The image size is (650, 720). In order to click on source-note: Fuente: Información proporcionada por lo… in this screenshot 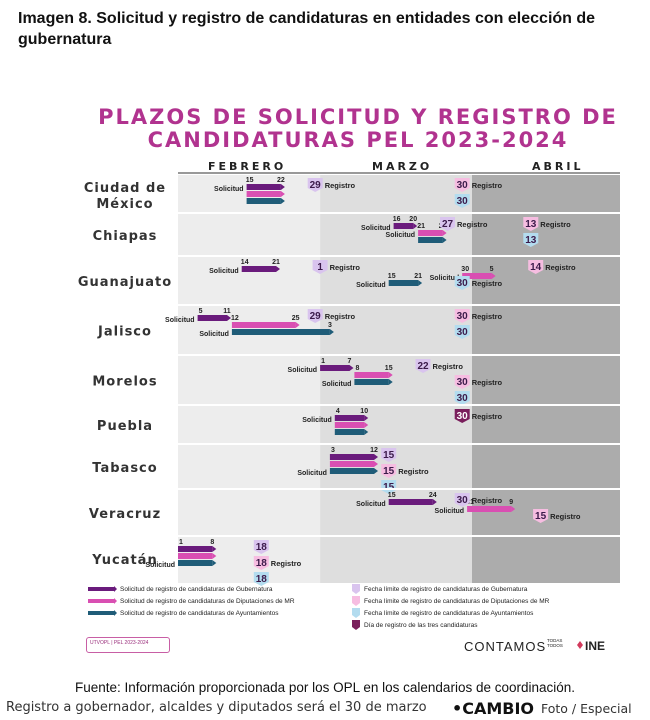, I will do `click(325, 687)`.